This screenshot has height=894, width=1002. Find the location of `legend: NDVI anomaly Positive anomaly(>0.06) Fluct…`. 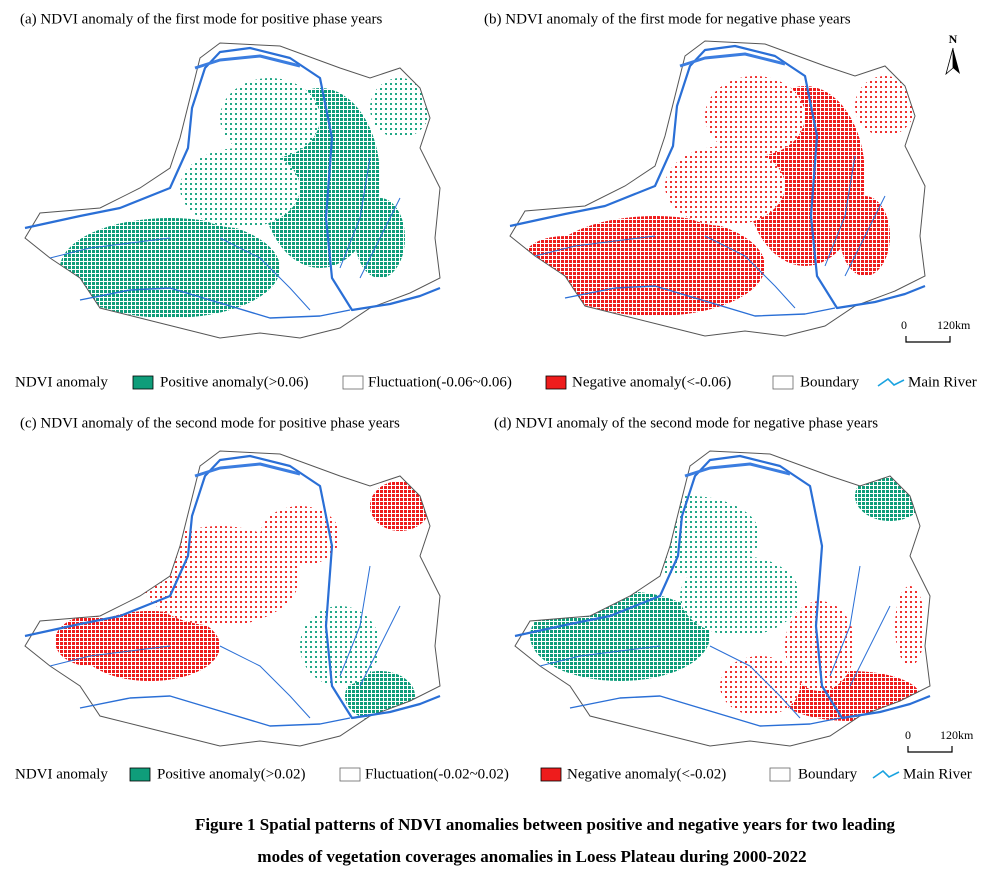

legend: NDVI anomaly Positive anomaly(>0.06) Fluct… is located at coordinates (496, 382).